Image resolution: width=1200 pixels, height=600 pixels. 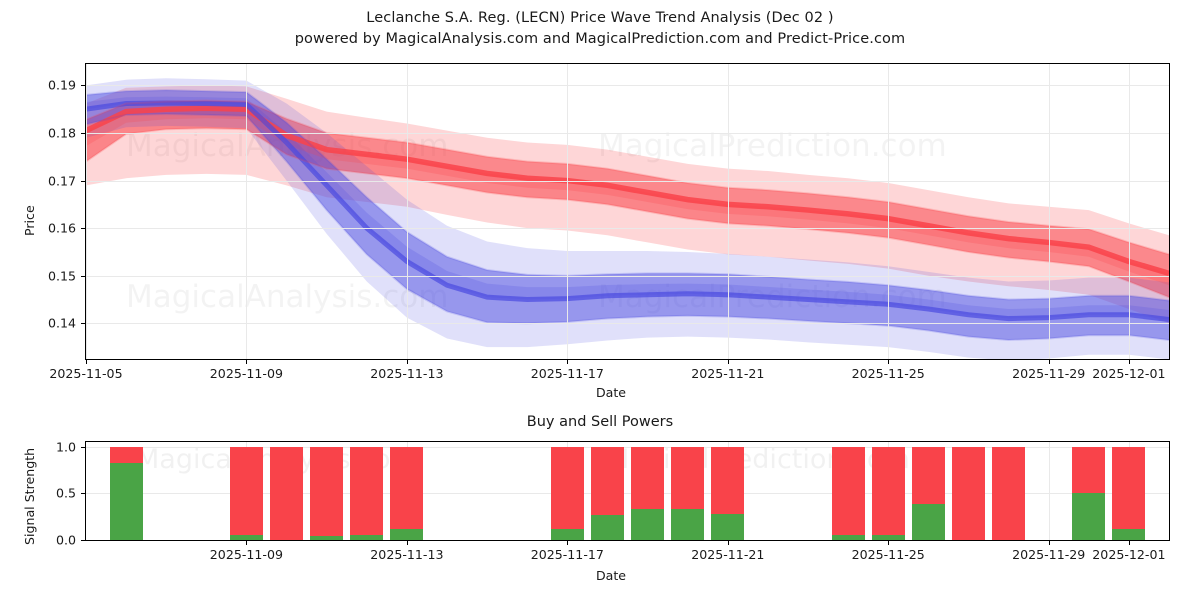 I want to click on power-gridline-v, so click(x=1049, y=491).